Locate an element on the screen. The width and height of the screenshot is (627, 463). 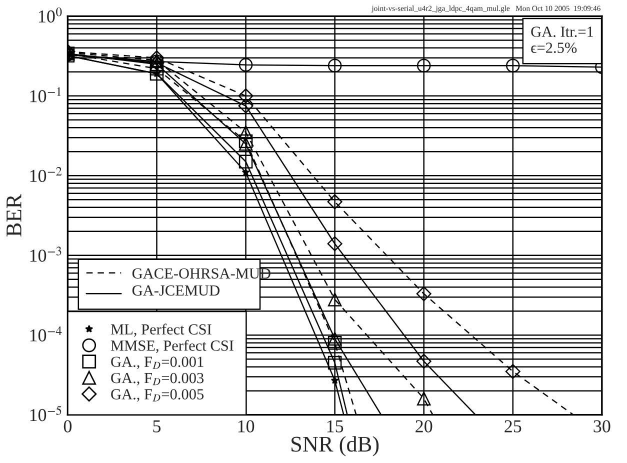
x-tick-label: 25 is located at coordinates (513, 426).